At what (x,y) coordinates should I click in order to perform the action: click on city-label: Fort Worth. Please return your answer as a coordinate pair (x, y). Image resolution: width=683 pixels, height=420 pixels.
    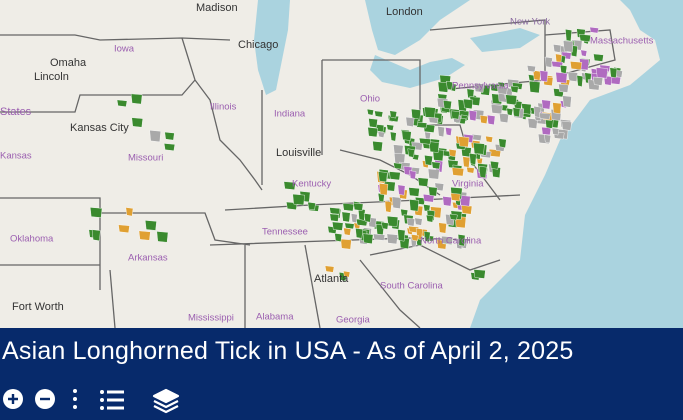
    Looking at the image, I should click on (38, 307).